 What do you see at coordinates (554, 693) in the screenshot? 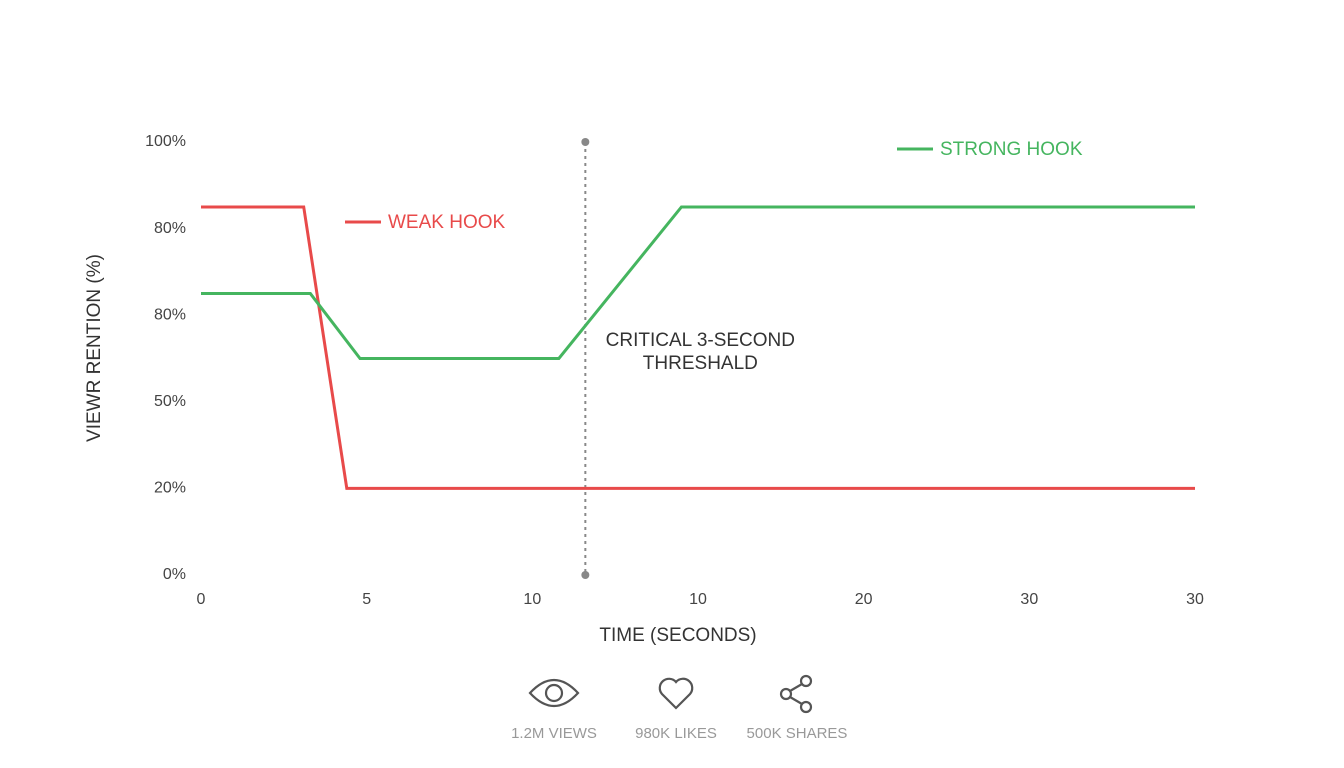
I see `views-icon` at bounding box center [554, 693].